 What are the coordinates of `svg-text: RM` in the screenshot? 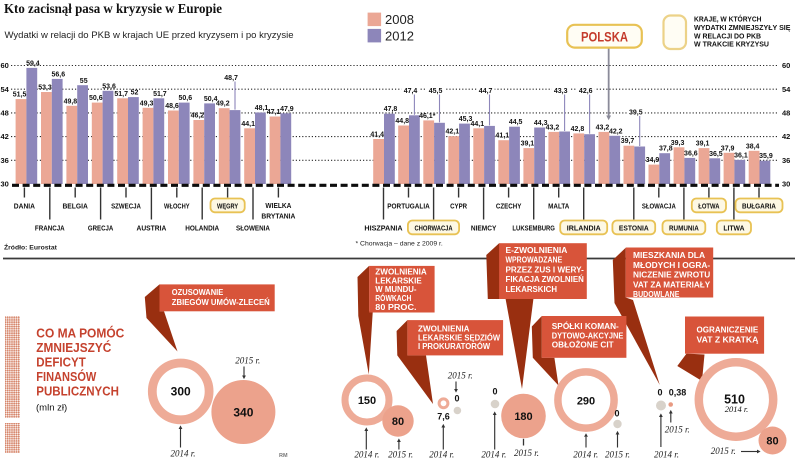 It's located at (283, 456).